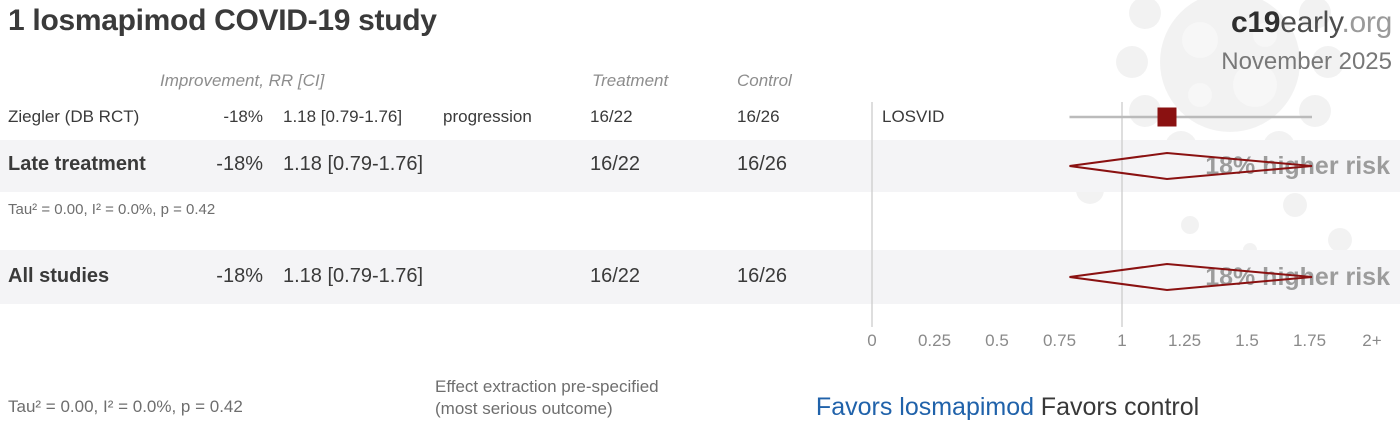  What do you see at coordinates (934, 340) in the screenshot?
I see `axis-tick-label: 0.25` at bounding box center [934, 340].